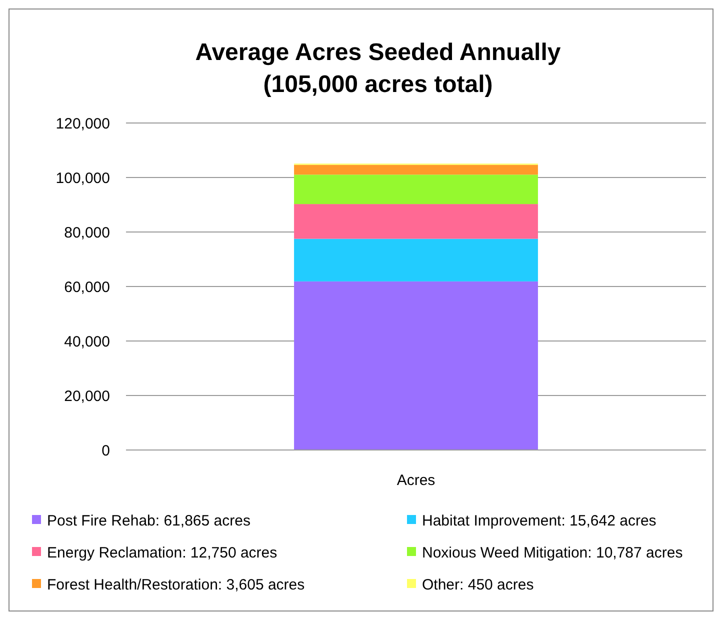 The width and height of the screenshot is (723, 621). I want to click on y-tick-label: 120,000, so click(83, 123).